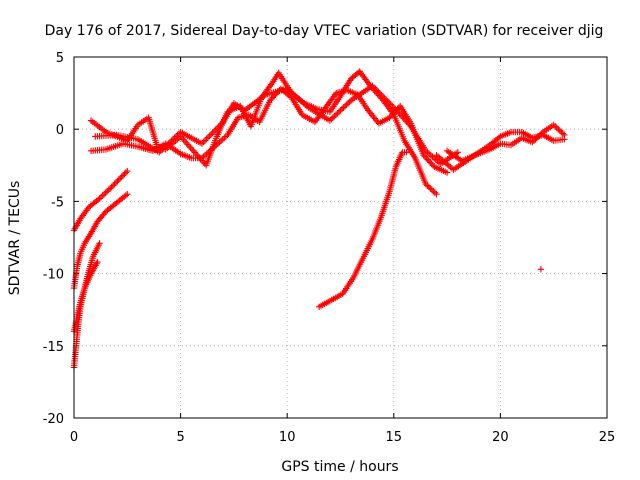 The height and width of the screenshot is (480, 640). I want to click on y-tick-label: -15, so click(53, 347).